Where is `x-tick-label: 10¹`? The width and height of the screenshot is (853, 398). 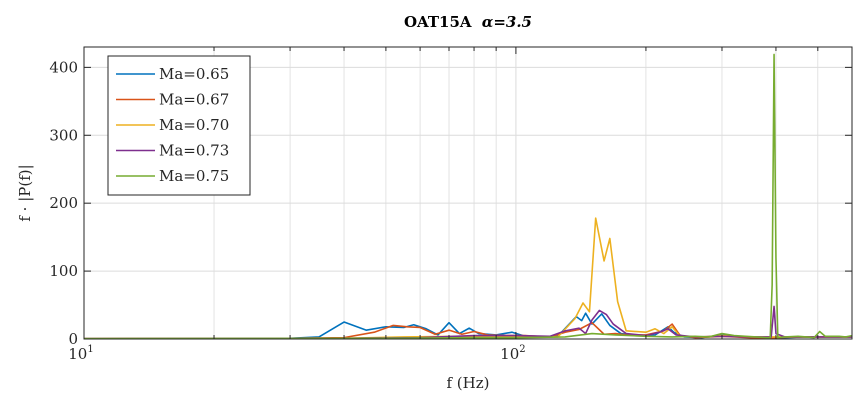
x-tick-label: 10¹ is located at coordinates (80, 353).